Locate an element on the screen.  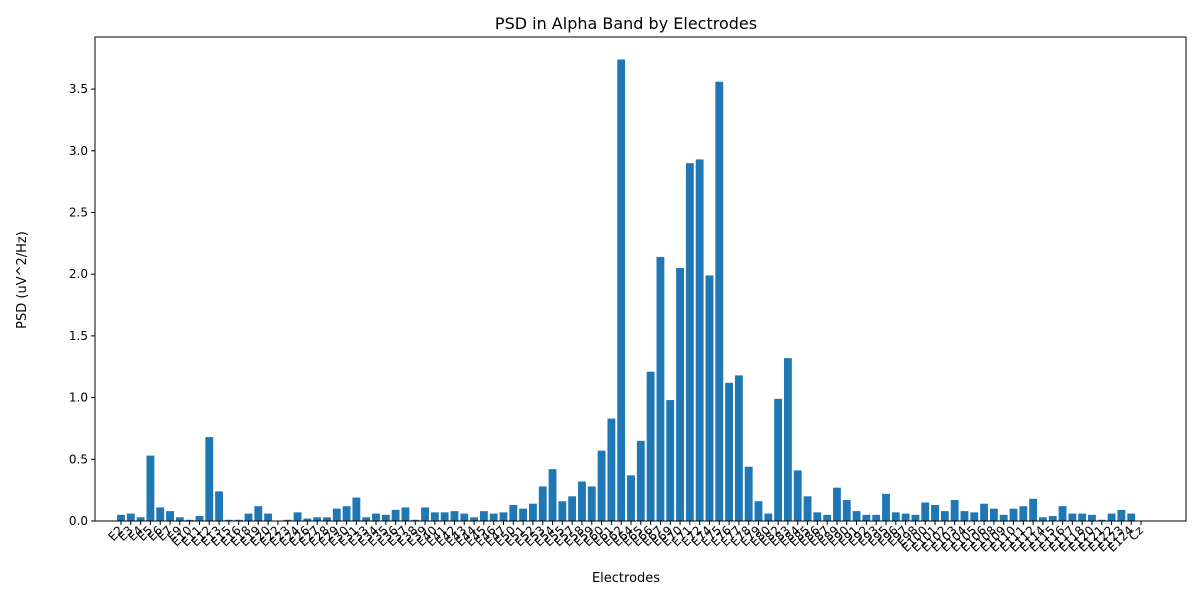
bar-e40 is located at coordinates (434, 516).